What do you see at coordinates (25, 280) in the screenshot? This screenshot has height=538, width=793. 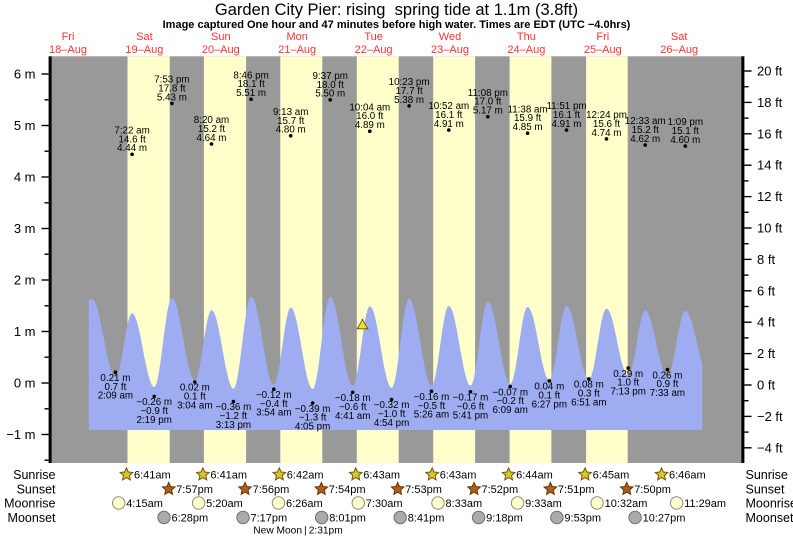 I see `svg-text: 2 m` at bounding box center [25, 280].